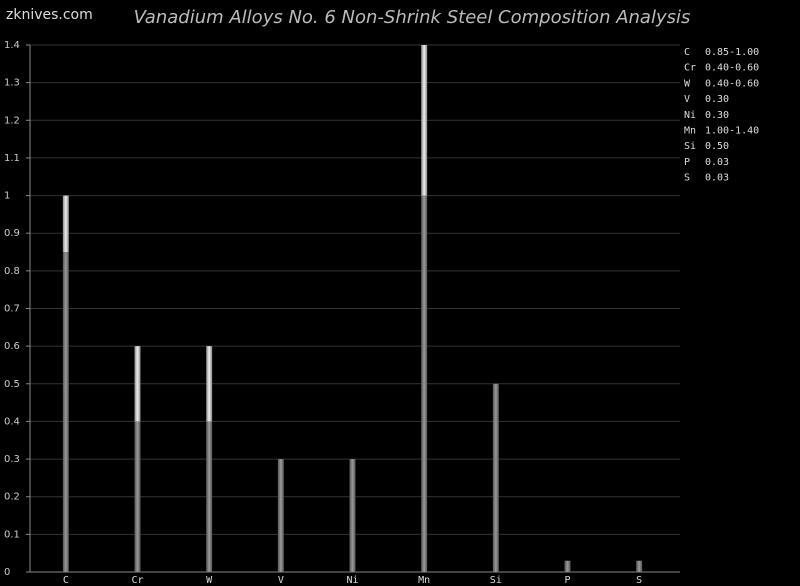  Describe the element at coordinates (12, 421) in the screenshot. I see `y-tick-label: 0.4` at that location.